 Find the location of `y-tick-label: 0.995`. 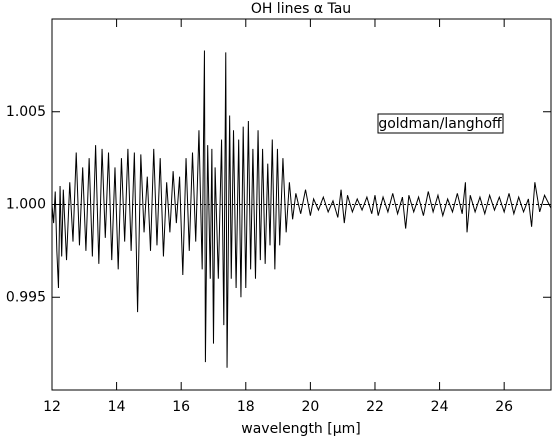

y-tick-label: 0.995 is located at coordinates (26, 297).